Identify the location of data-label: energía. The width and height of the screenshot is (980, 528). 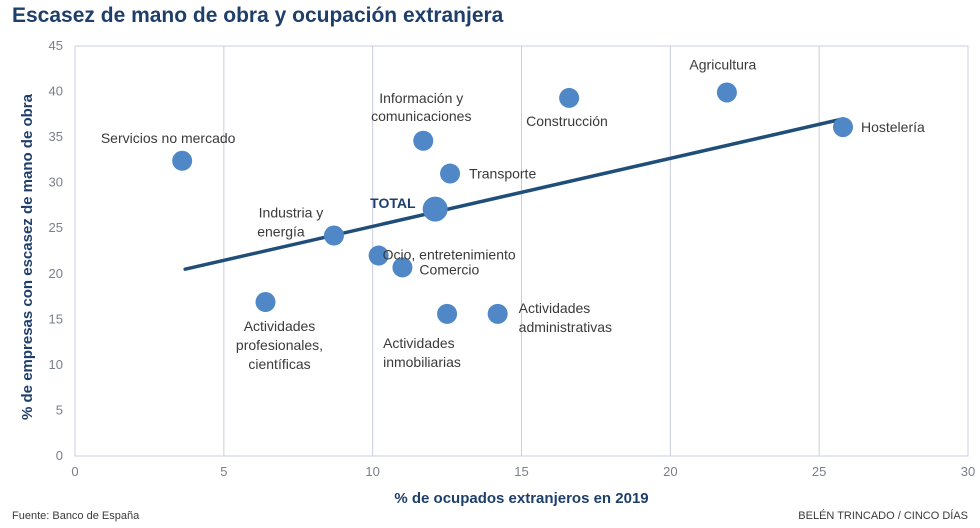
(281, 232).